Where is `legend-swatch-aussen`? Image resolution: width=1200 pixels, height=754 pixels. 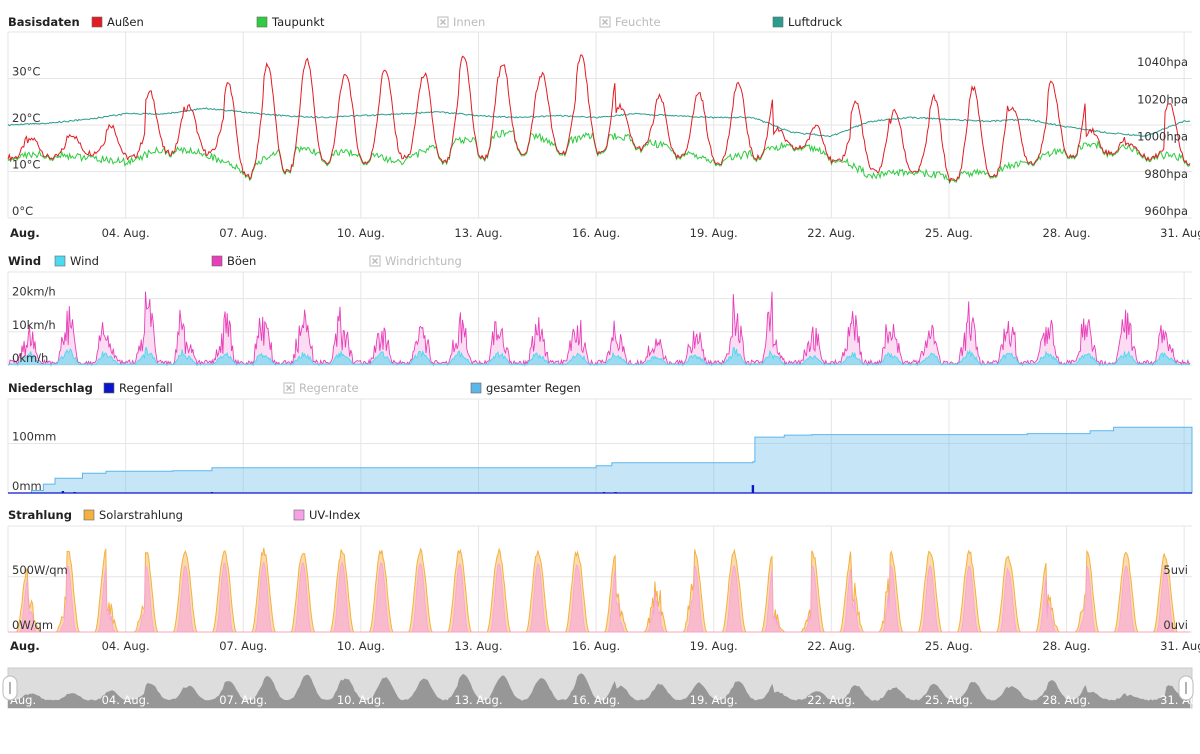
legend-swatch-aussen is located at coordinates (97, 22).